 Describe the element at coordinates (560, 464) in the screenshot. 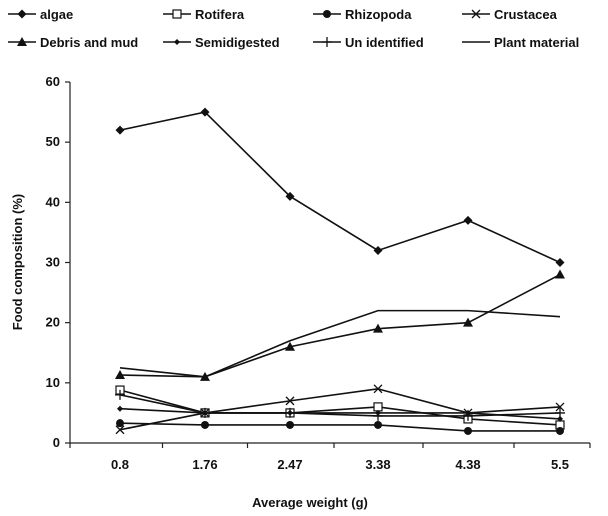

I see `x-tick-label: 5.5` at that location.